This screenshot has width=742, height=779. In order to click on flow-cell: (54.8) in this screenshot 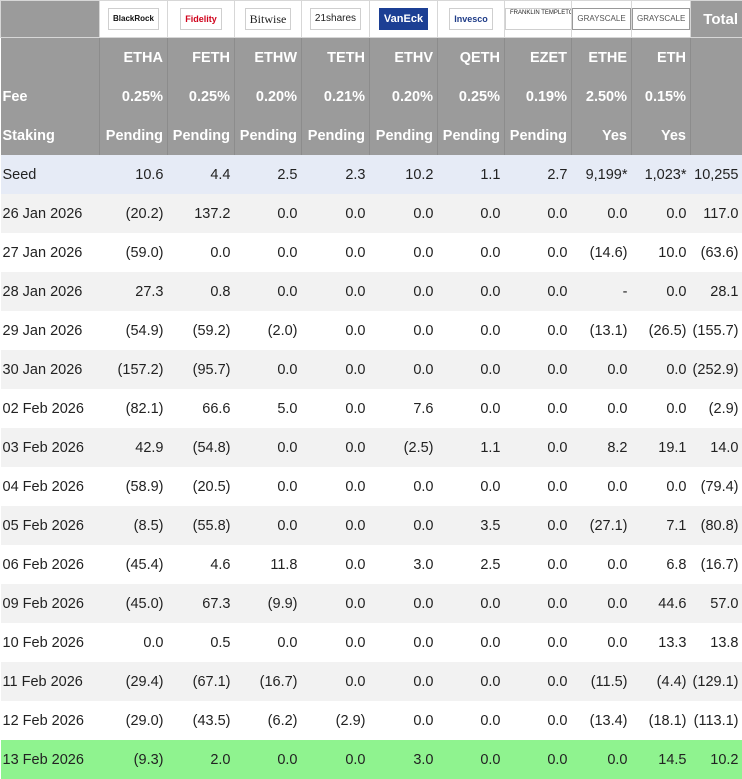, I will do `click(201, 447)`.